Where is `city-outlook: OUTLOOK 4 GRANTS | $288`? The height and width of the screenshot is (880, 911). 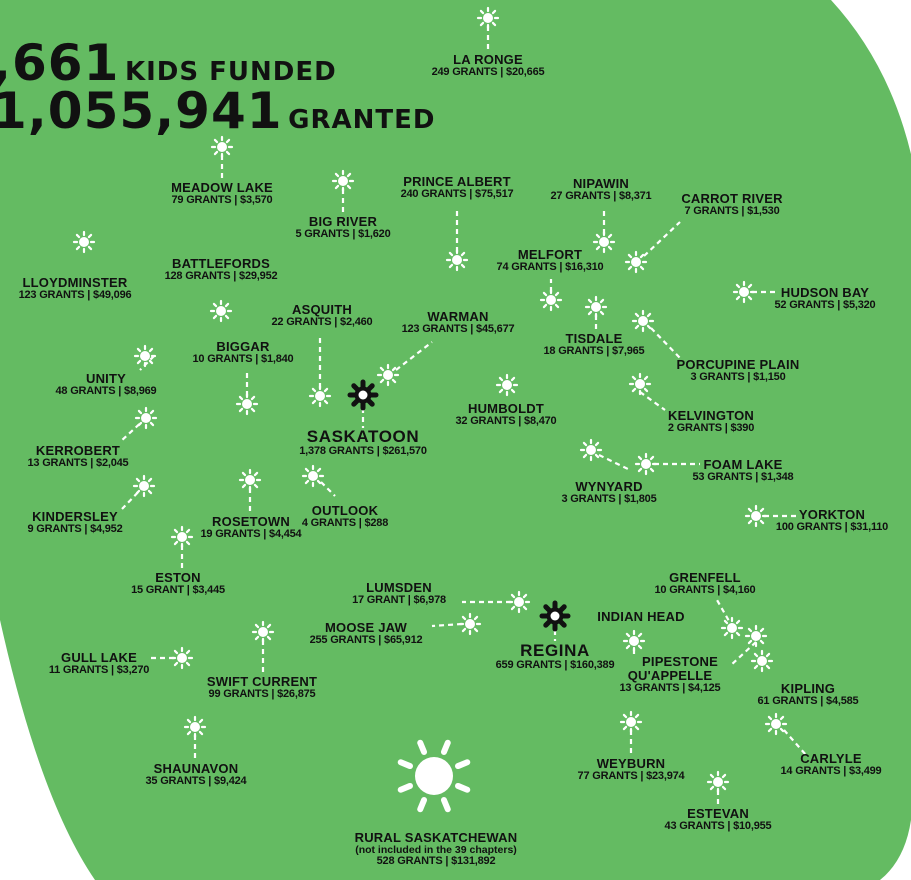
city-outlook: OUTLOOK 4 GRANTS | $288 is located at coordinates (345, 516).